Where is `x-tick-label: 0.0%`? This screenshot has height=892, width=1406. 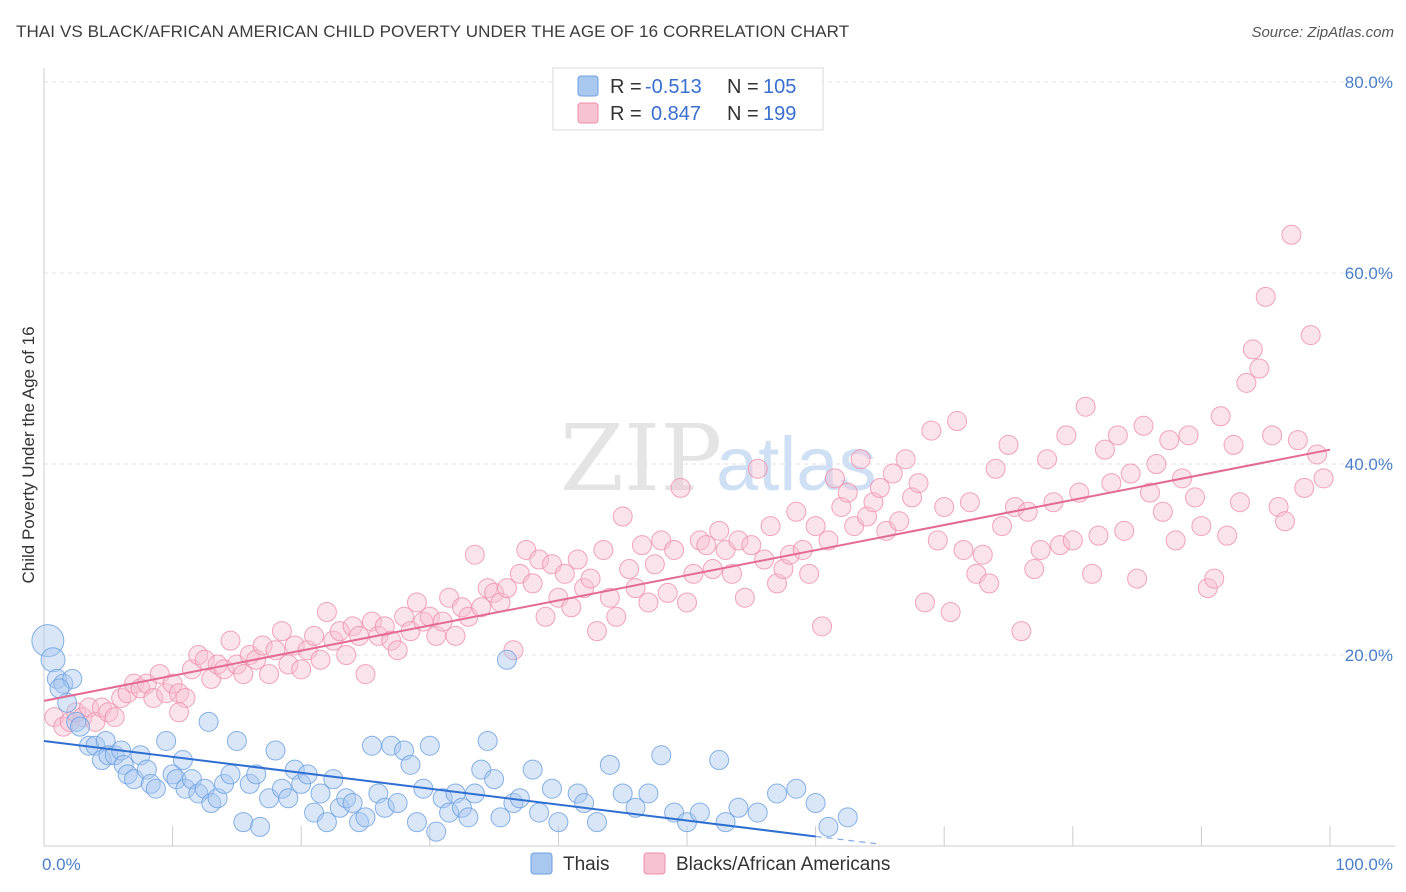
x-tick-label: 0.0% is located at coordinates (61, 864).